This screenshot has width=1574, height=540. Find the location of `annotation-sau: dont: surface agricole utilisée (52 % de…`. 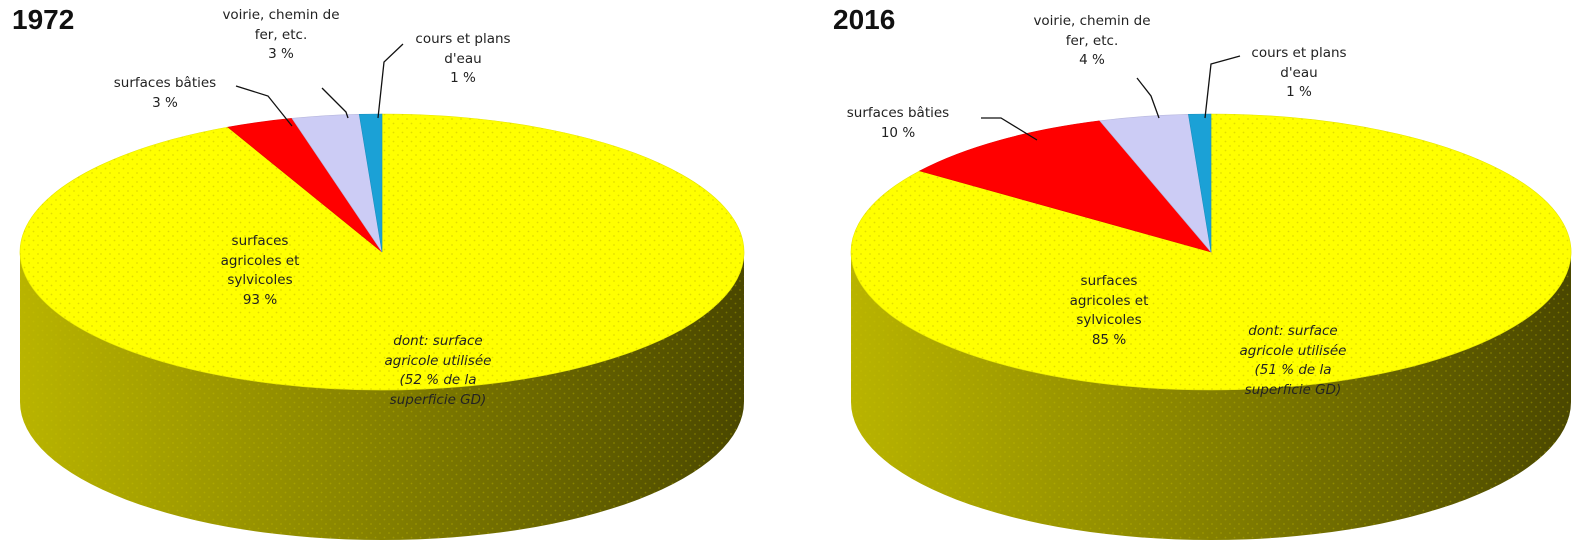

annotation-sau: dont: surface agricole utilisée (52 % de… is located at coordinates (438, 371).